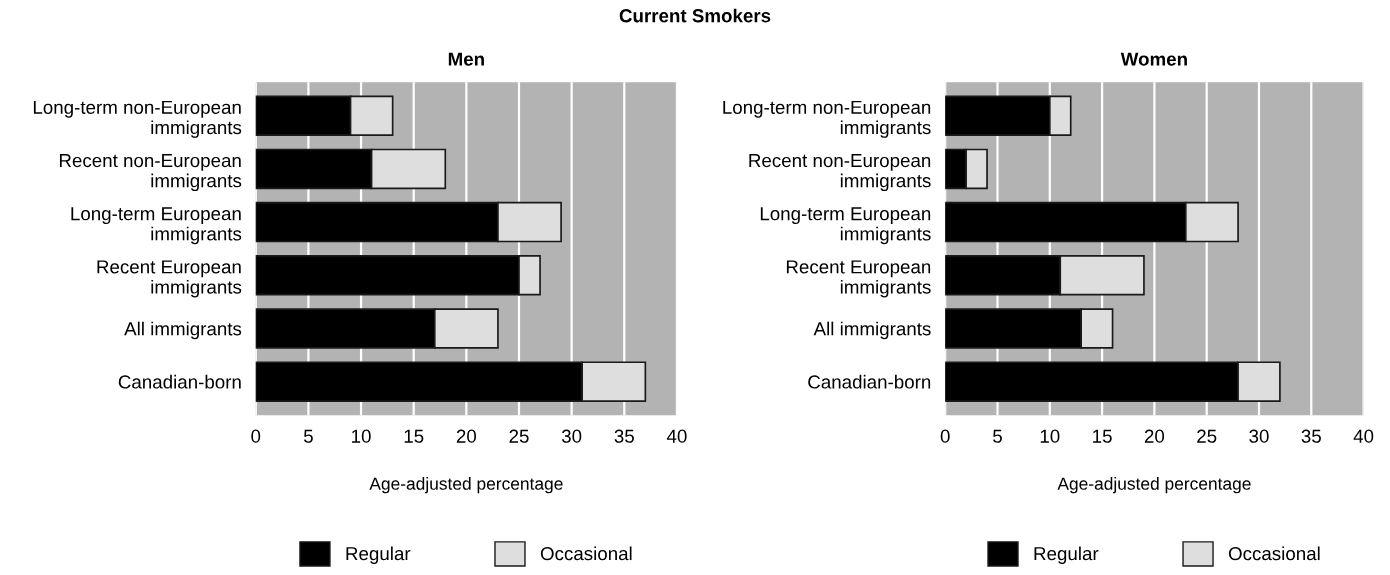  Describe the element at coordinates (695, 15) in the screenshot. I see `text: Current Smokers` at that location.